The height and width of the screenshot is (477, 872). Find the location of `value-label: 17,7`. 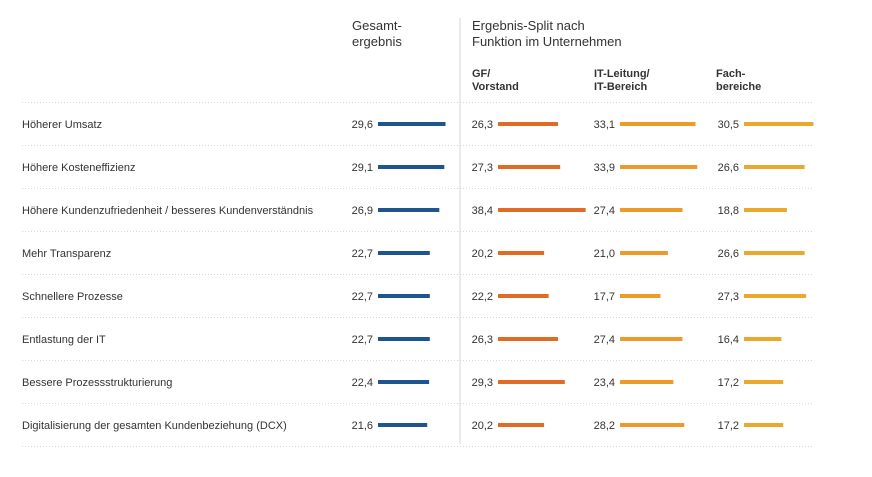

value-label: 17,7 is located at coordinates (604, 297).